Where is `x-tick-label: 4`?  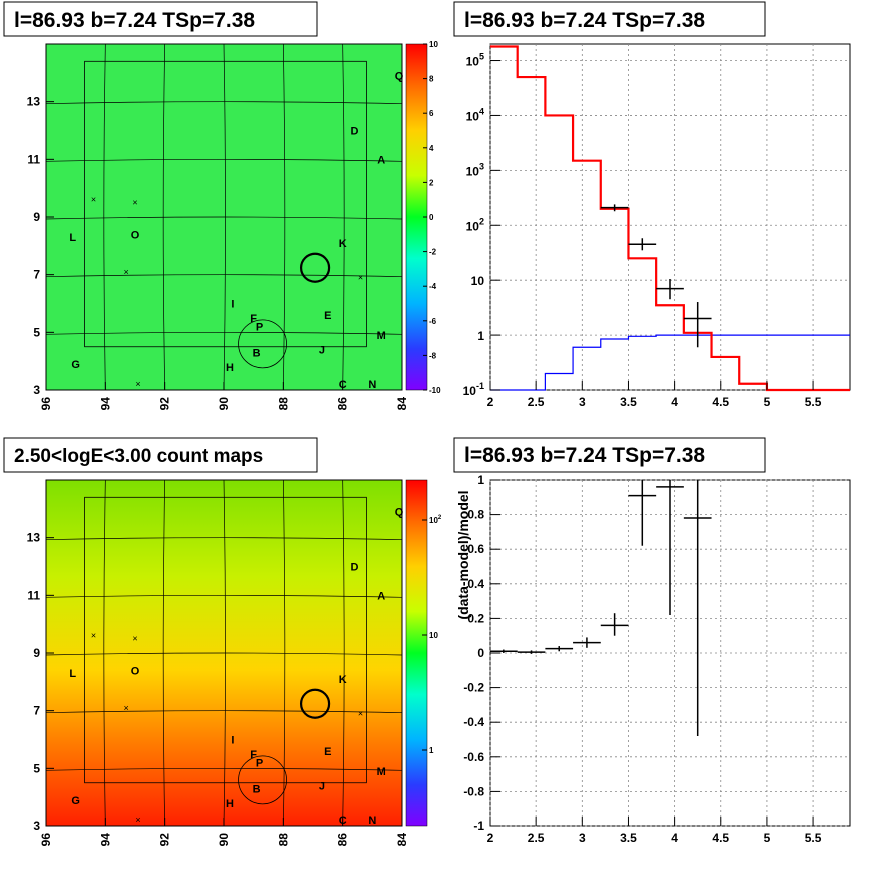 x-tick-label: 4 is located at coordinates (674, 838).